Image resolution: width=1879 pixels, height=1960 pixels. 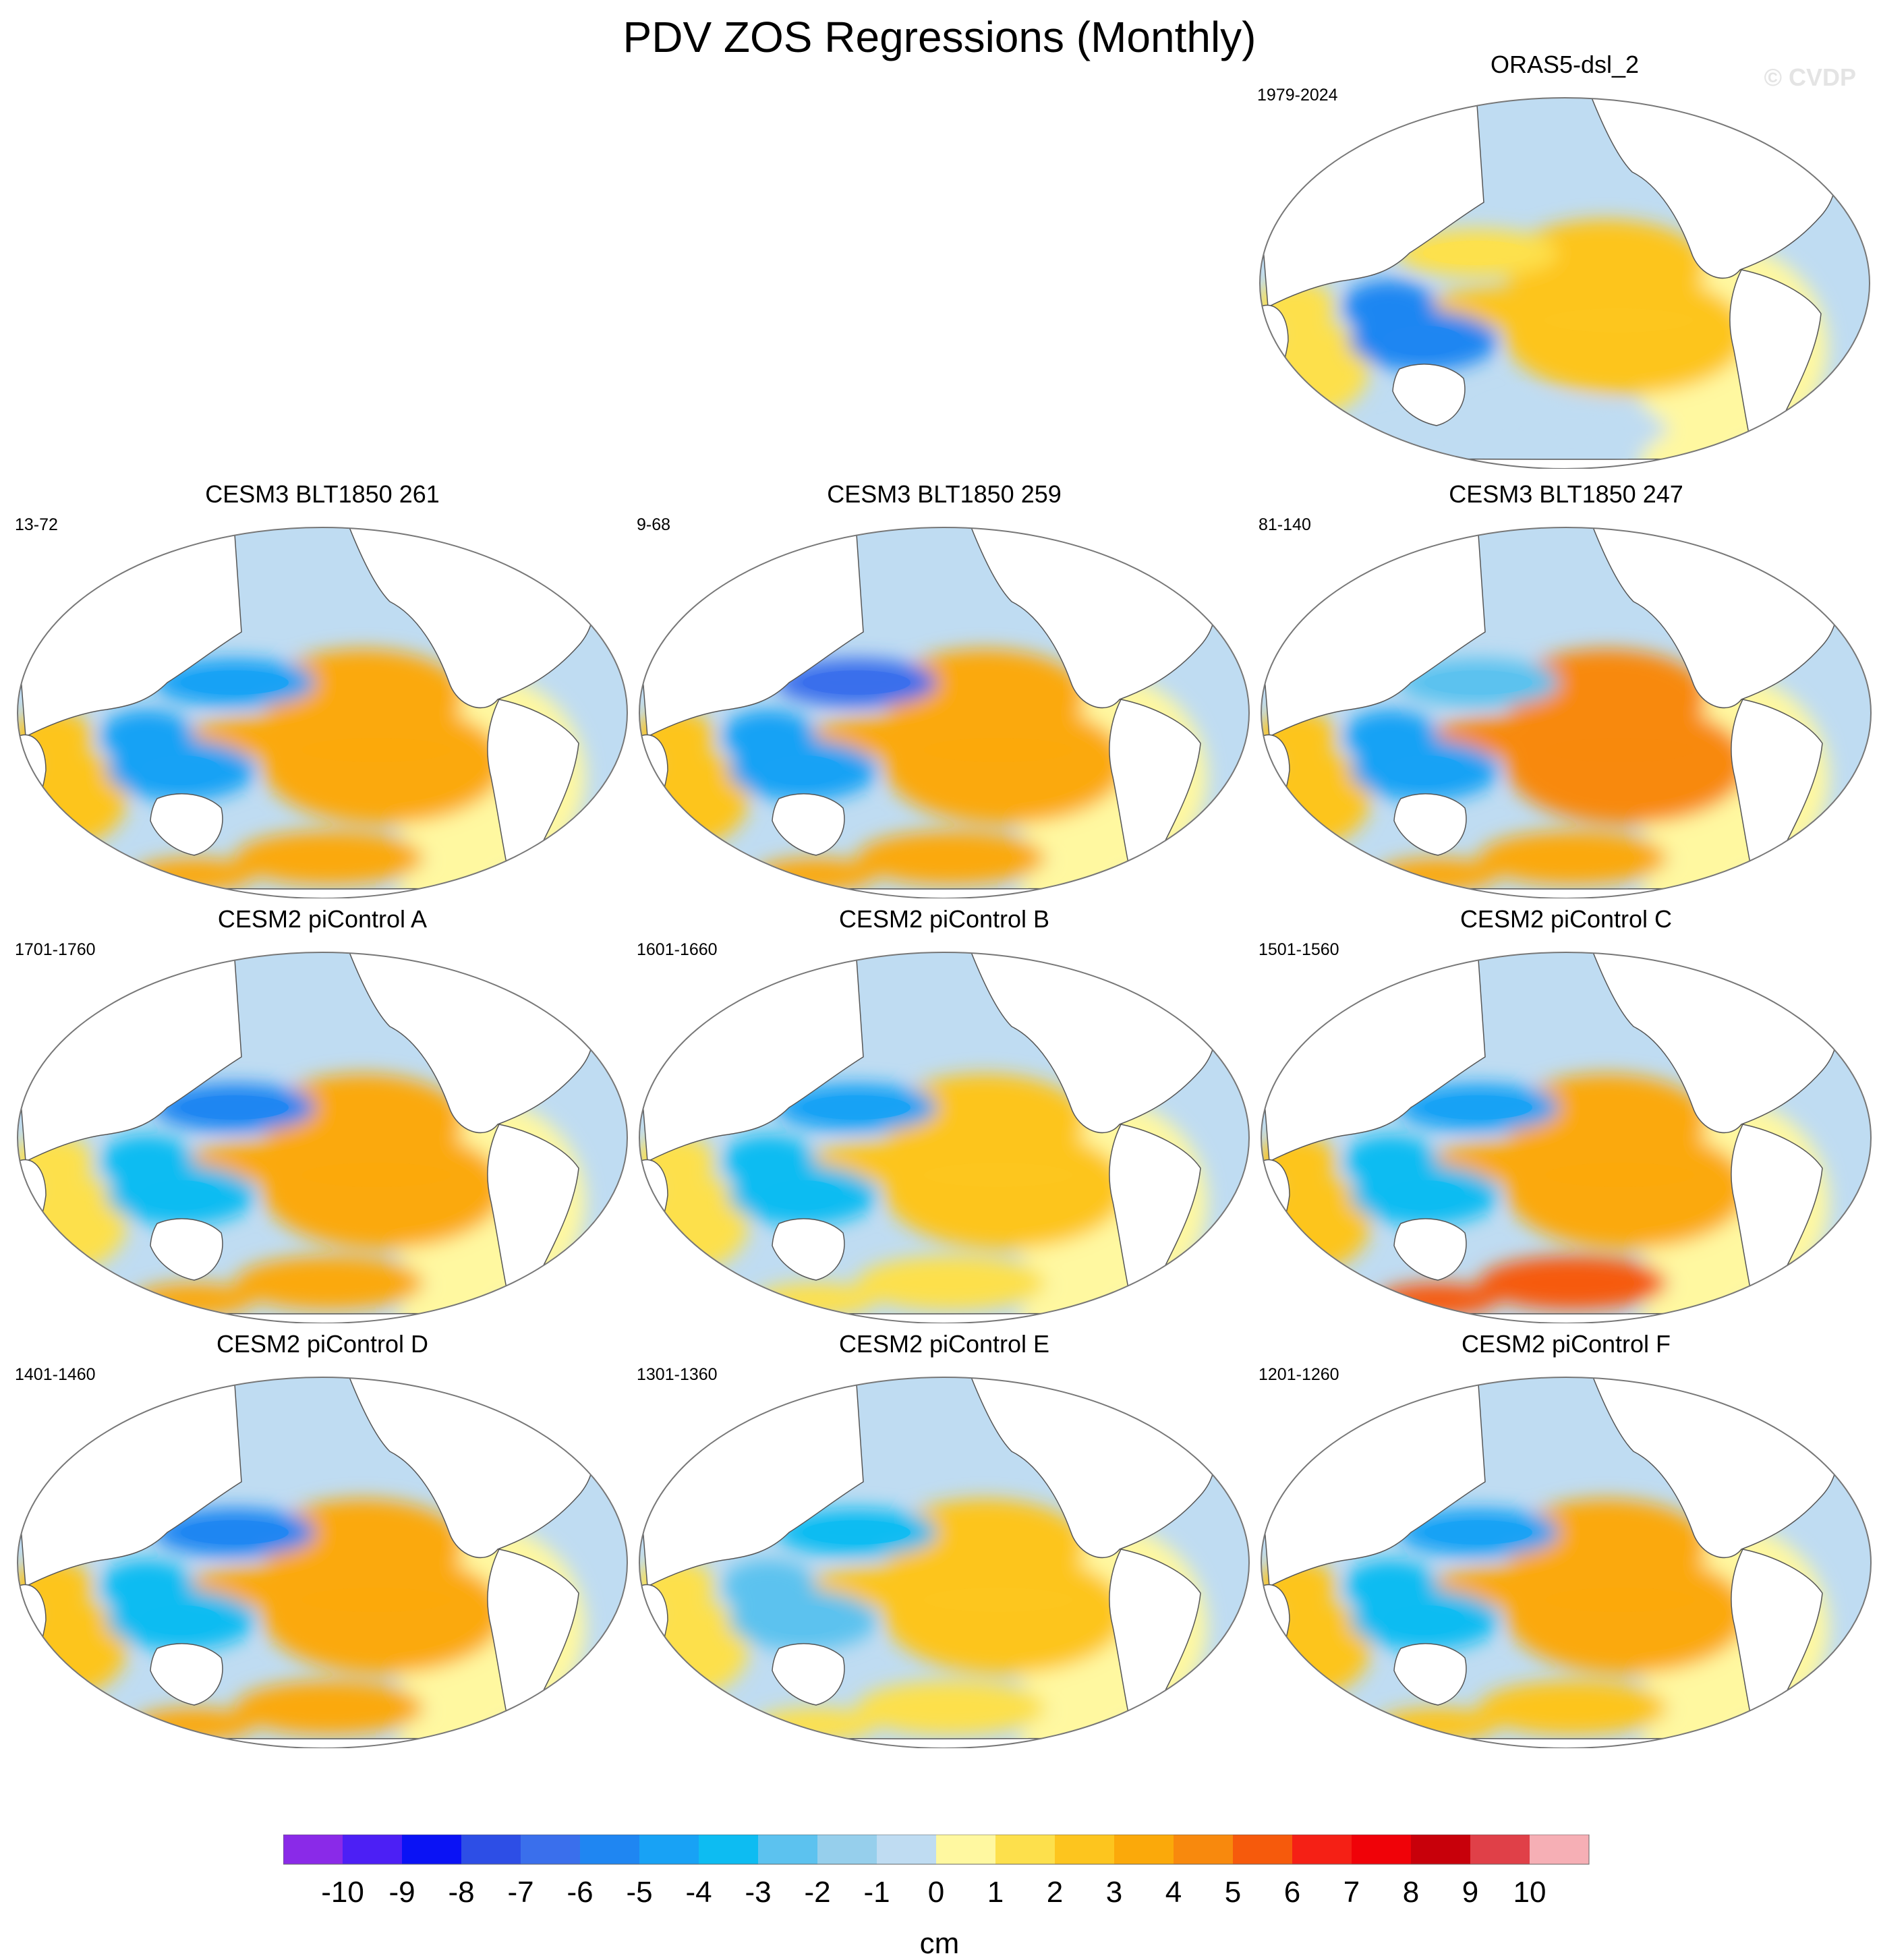 What do you see at coordinates (322, 494) in the screenshot?
I see `panel-title: CESM3 BLT1850 261` at bounding box center [322, 494].